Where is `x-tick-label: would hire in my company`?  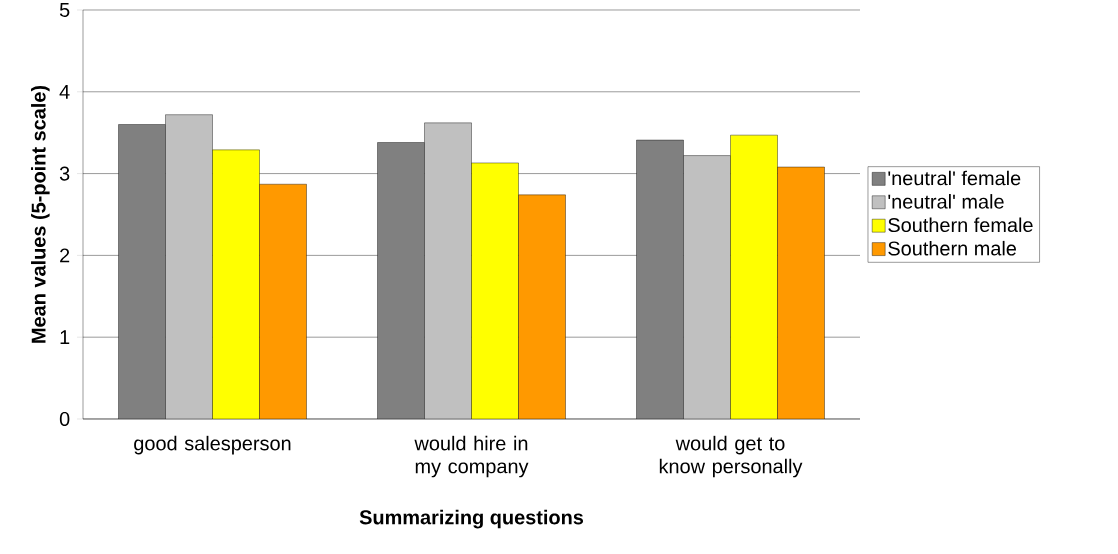 x-tick-label: would hire in my company is located at coordinates (471, 456).